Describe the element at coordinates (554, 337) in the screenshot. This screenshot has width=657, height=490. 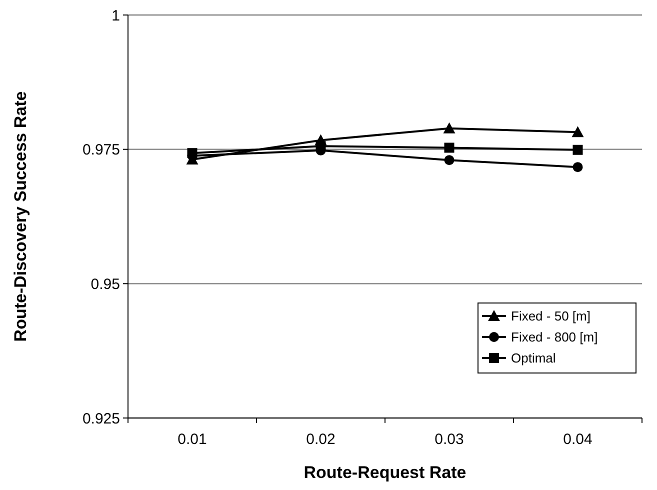
I see `legend-label: Fixed - 800 [m]` at that location.